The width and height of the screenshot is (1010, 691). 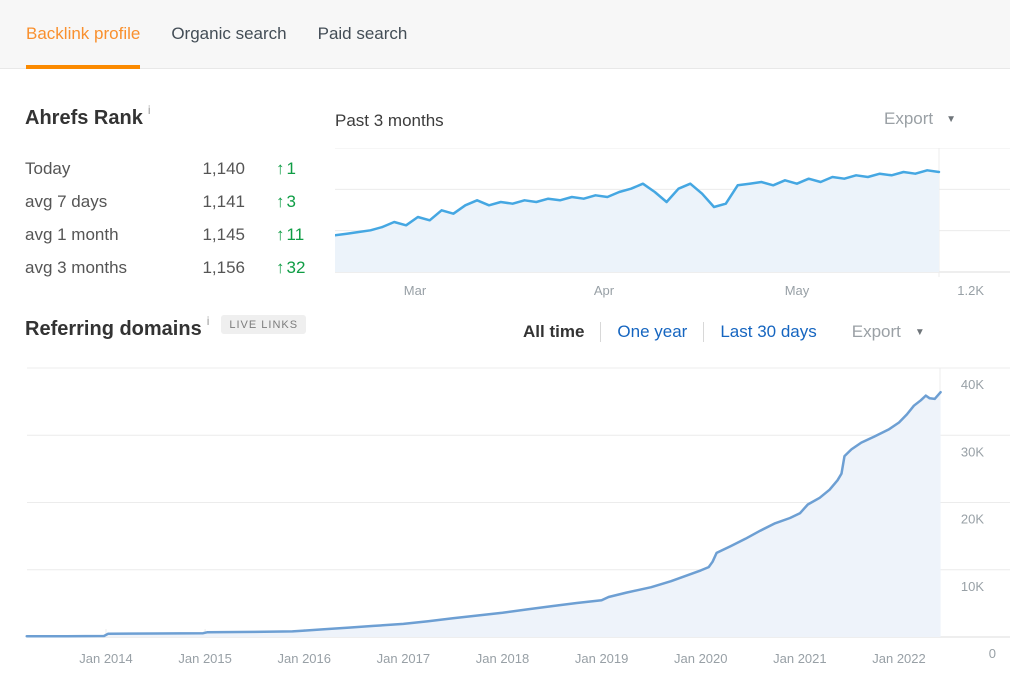 I want to click on tab-backlink-profile: Backlink profile, so click(x=83, y=34).